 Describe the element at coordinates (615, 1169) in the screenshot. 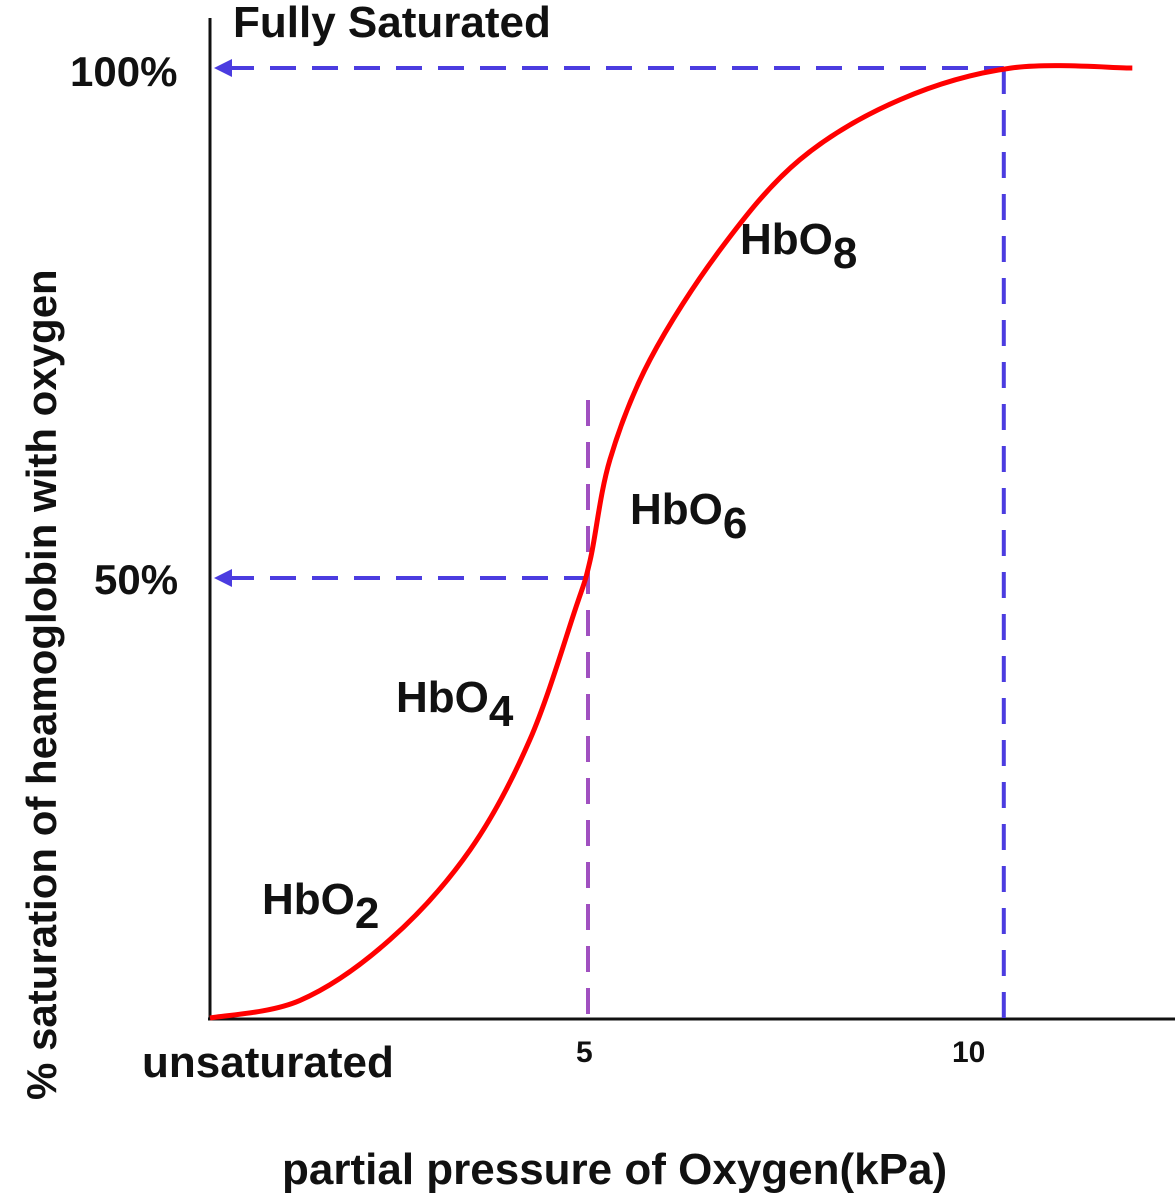

I see `x-axis-label: partial pressure of Oxygen(kPa)` at that location.